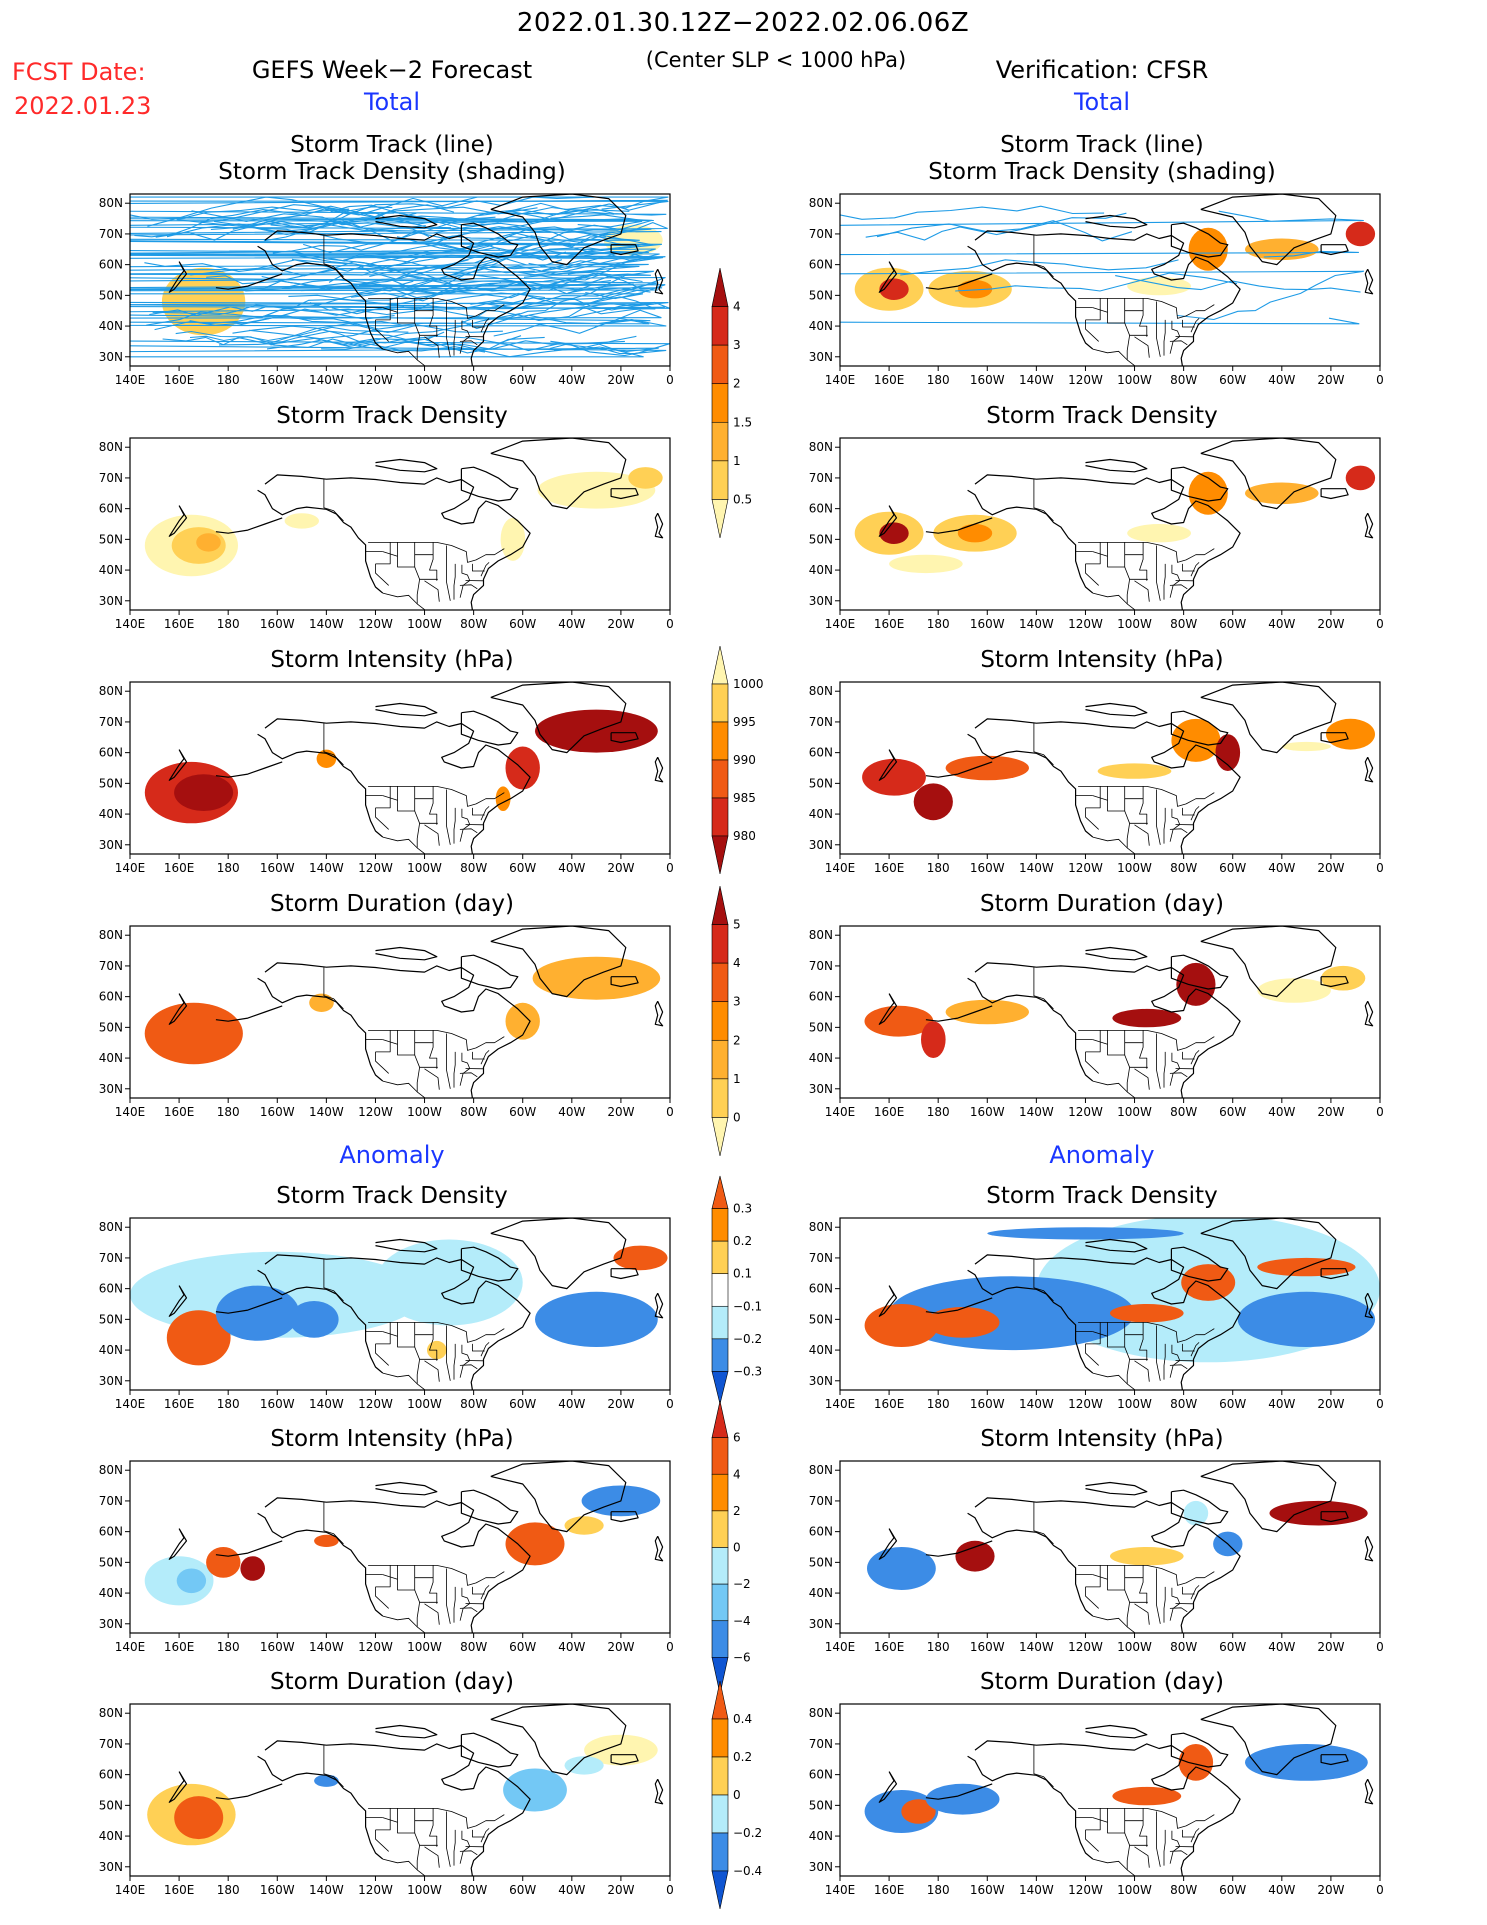 This screenshot has height=1925, width=1487. What do you see at coordinates (744, 836) in the screenshot?
I see `colorbar-label: 980` at bounding box center [744, 836].